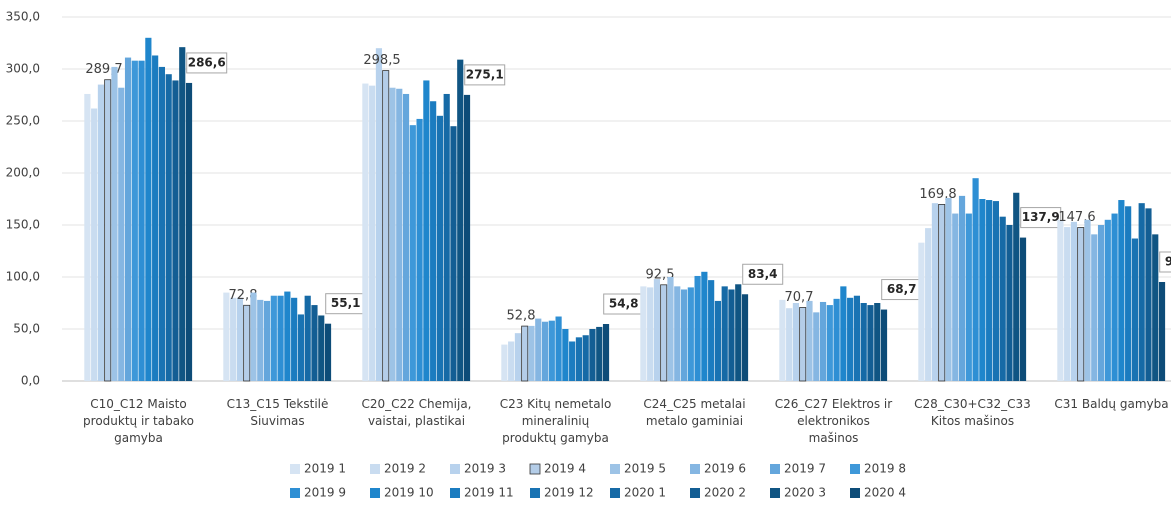  I want to click on legend-label: 2020 3, so click(805, 493).